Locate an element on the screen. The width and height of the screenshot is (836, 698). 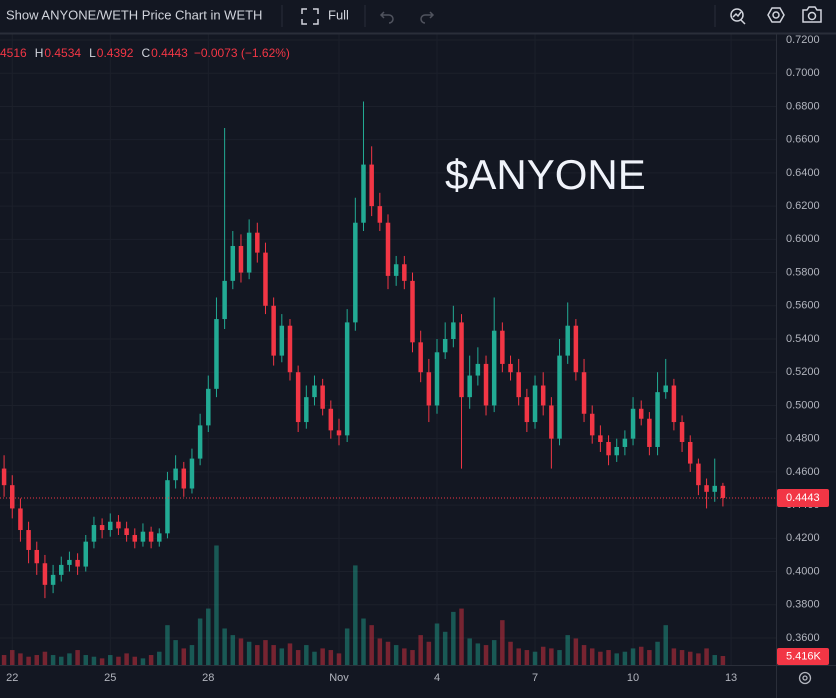
full-button: Full is located at coordinates (338, 14).